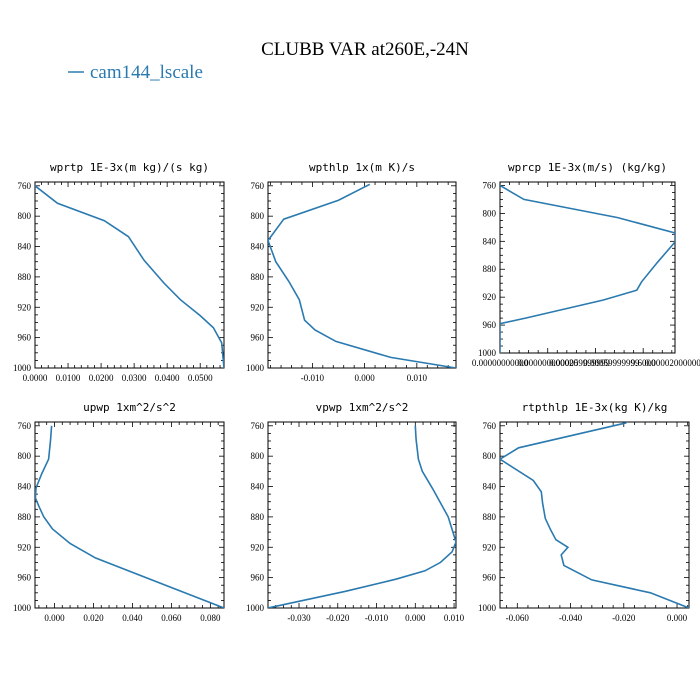 The height and width of the screenshot is (700, 700). I want to click on x-tick-label: 0.0500, so click(200, 378).